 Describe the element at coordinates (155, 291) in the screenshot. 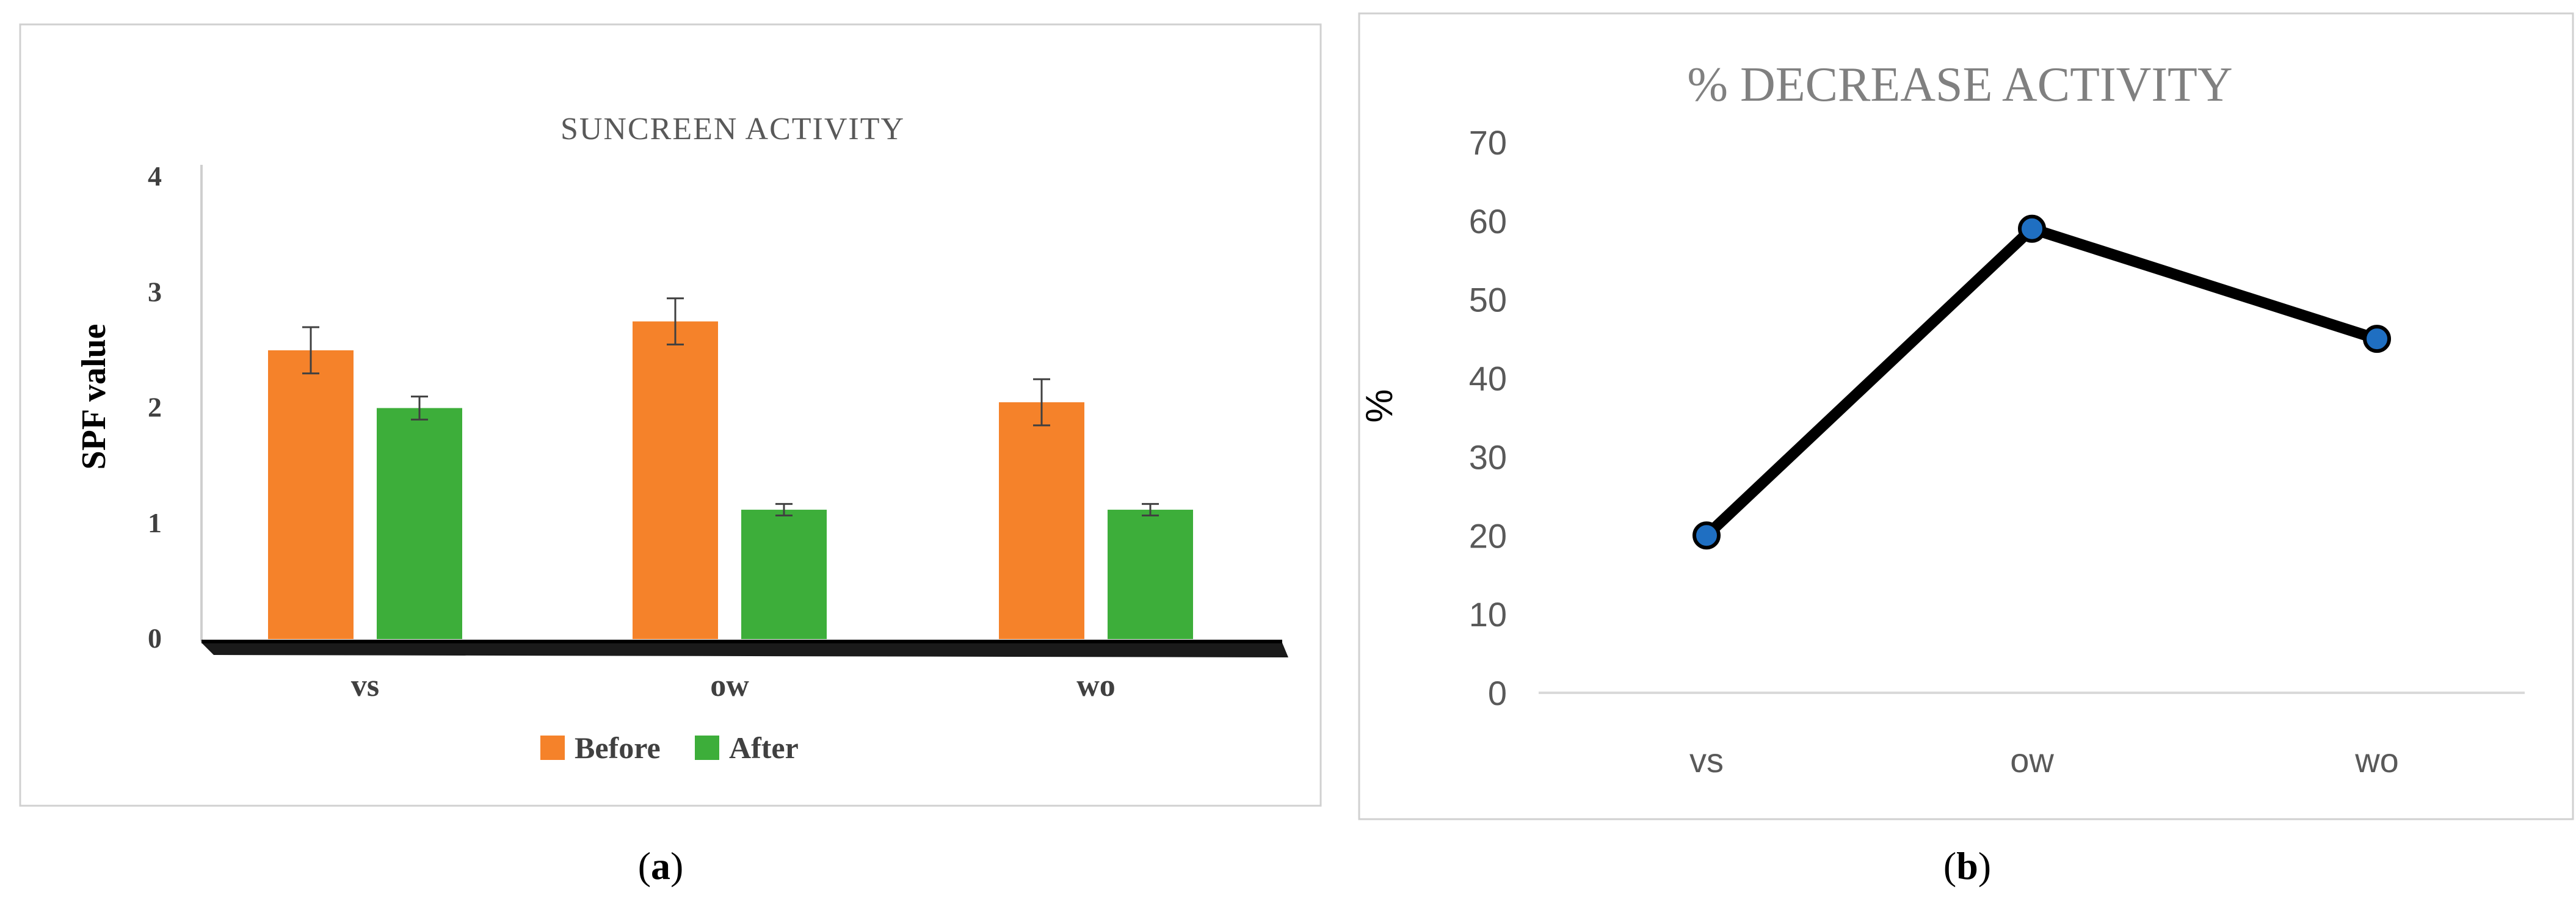

I see `y-tick-label: 3` at that location.